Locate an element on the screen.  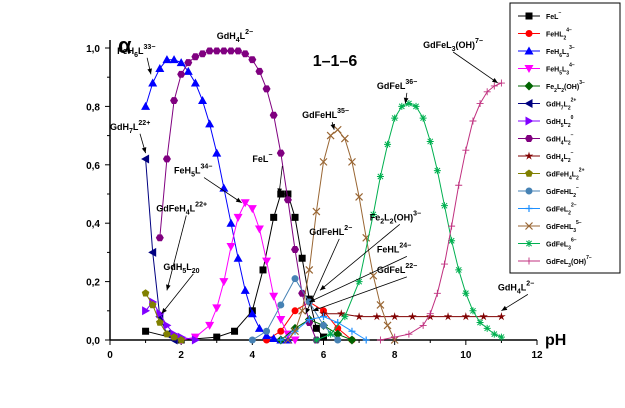
annotation-label: GdFeHL35− is located at coordinates (325, 114).